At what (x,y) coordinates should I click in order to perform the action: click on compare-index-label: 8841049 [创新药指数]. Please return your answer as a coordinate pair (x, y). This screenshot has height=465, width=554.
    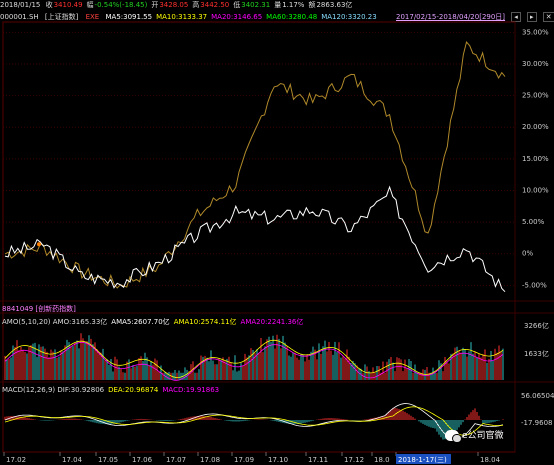
    Looking at the image, I should click on (39, 309).